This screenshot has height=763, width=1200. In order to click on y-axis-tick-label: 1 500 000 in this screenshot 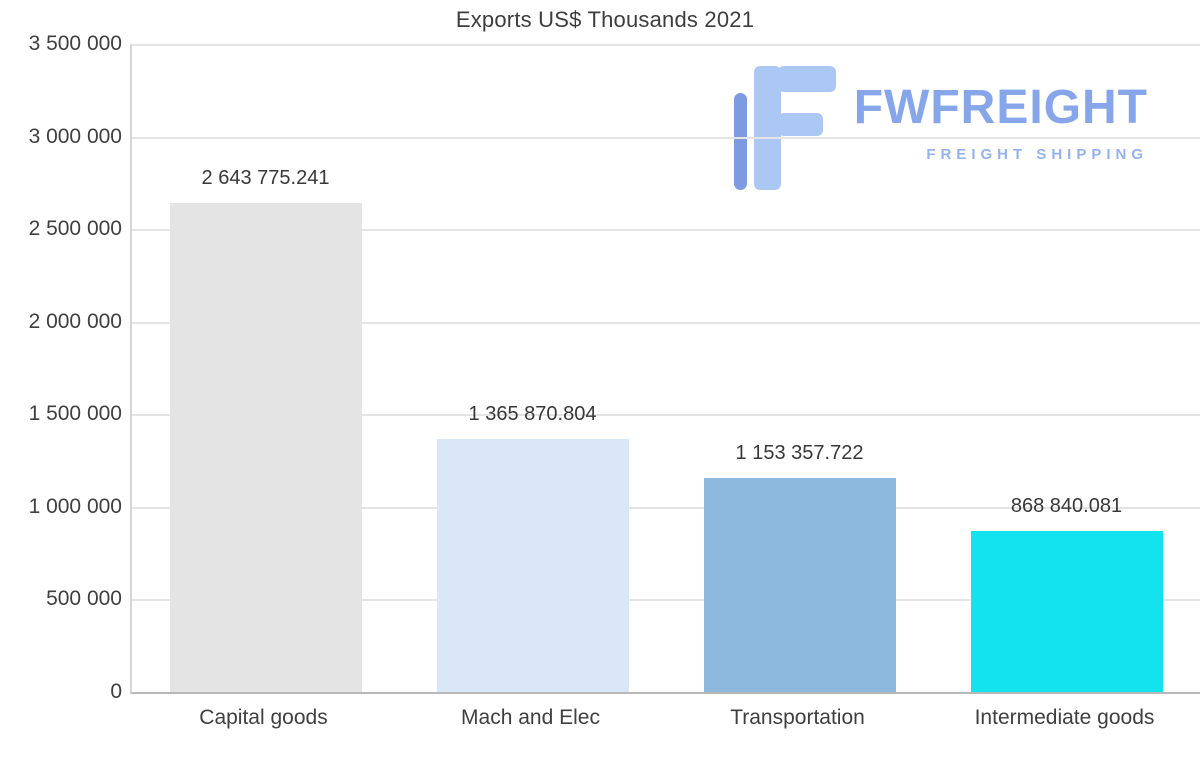, I will do `click(75, 414)`.